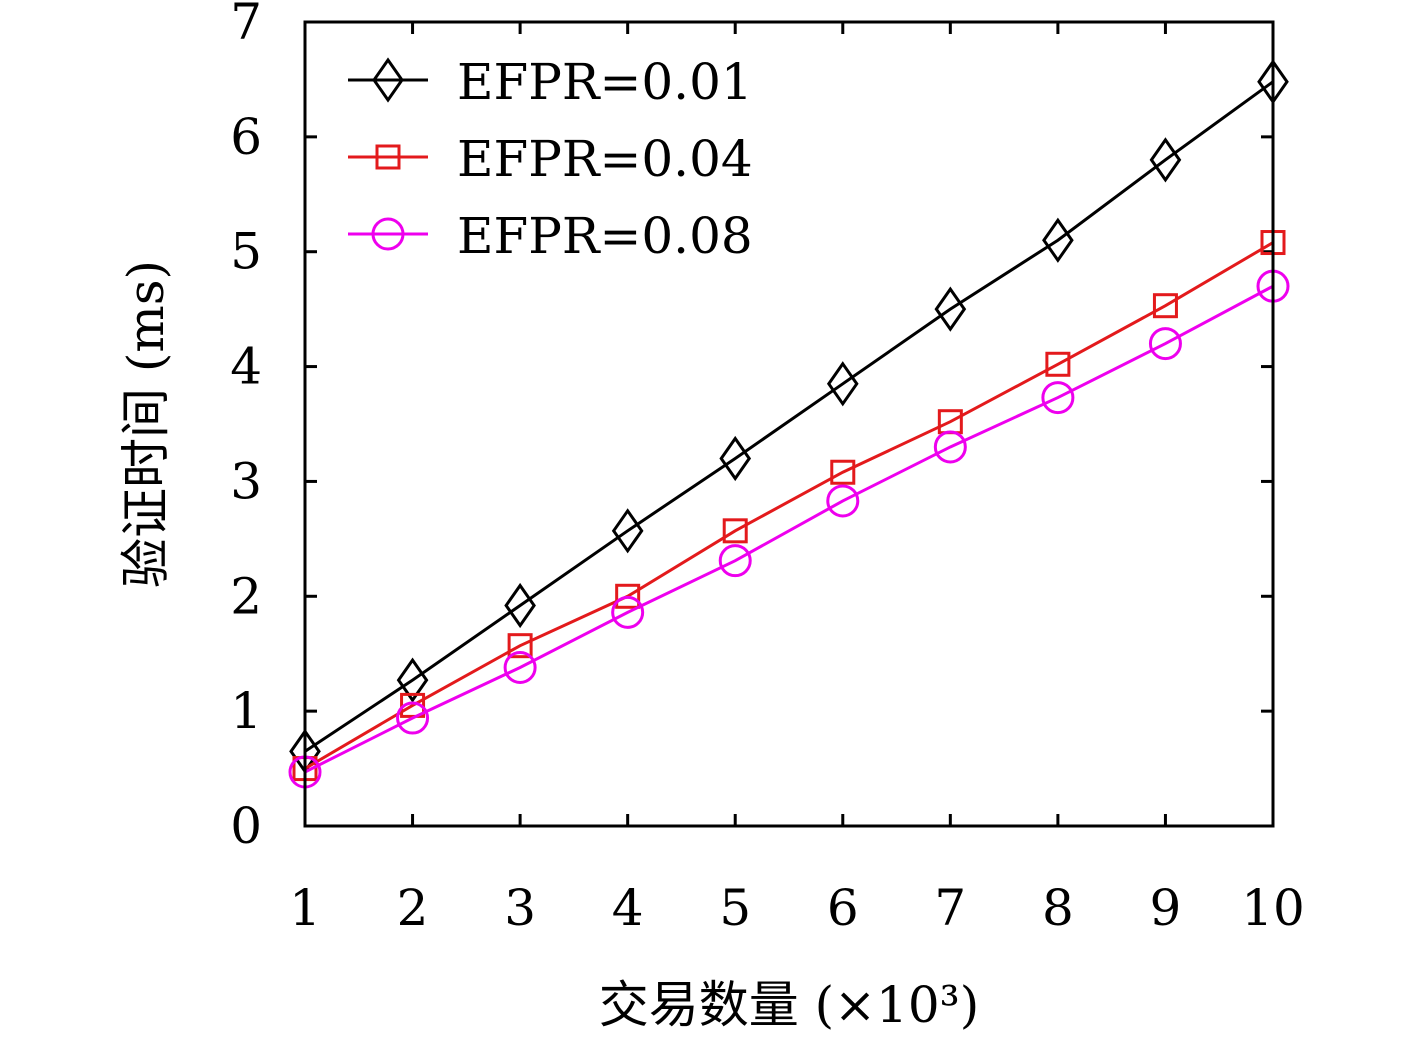  Describe the element at coordinates (246, 596) in the screenshot. I see `y-tick-label: 2` at that location.